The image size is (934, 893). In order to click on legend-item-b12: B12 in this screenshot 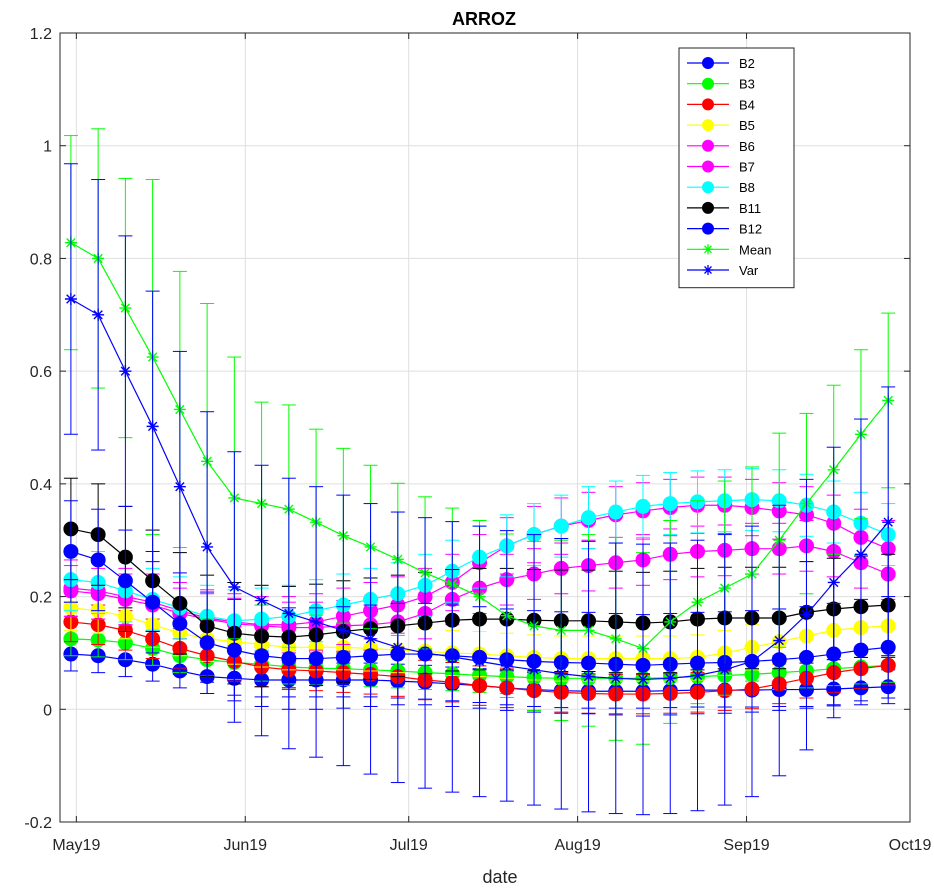, I will do `click(724, 229)`.